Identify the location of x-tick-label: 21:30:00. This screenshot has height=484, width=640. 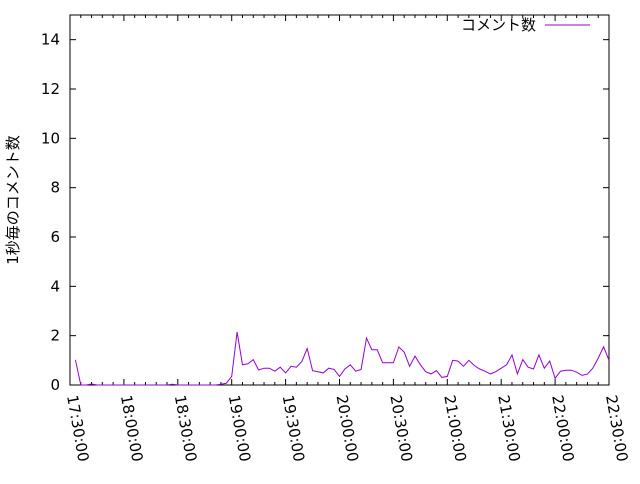
(508, 428).